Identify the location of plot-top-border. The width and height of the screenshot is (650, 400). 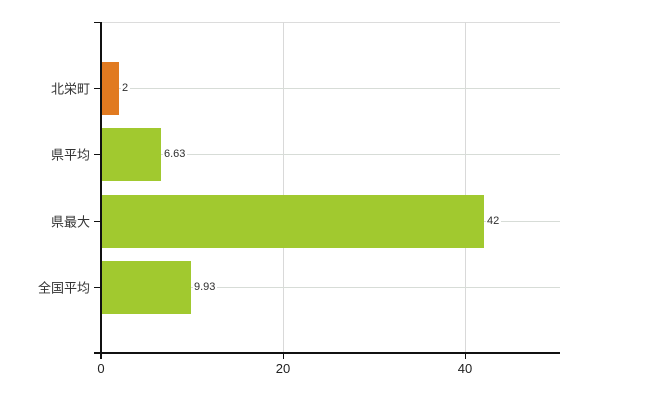
(330, 22).